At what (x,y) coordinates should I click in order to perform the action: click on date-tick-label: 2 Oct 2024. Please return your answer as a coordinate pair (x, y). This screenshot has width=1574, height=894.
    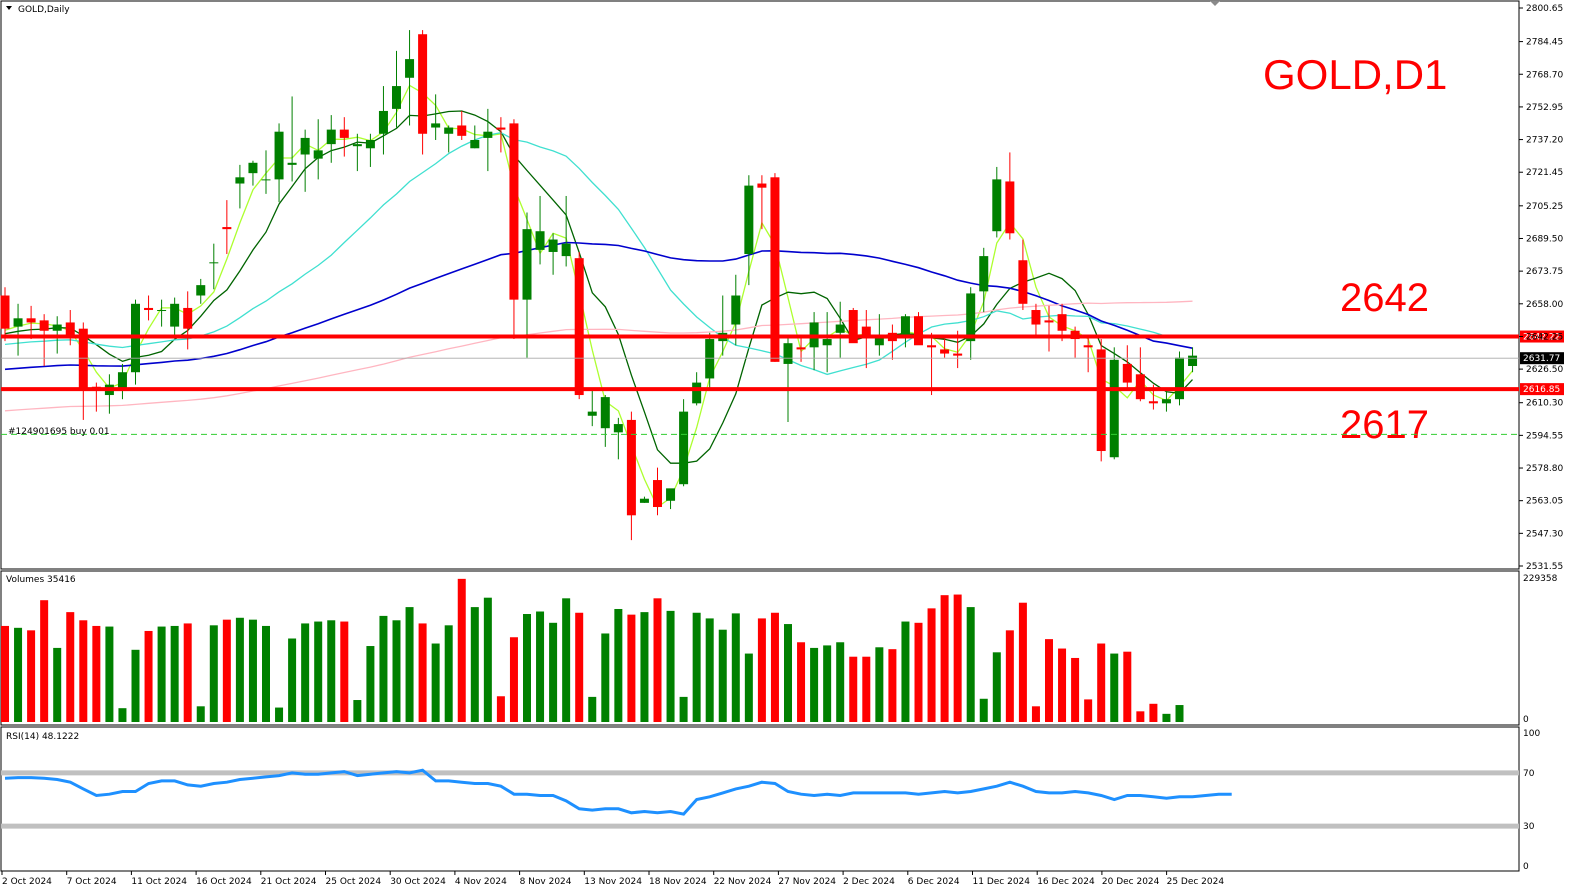
    Looking at the image, I should click on (27, 882).